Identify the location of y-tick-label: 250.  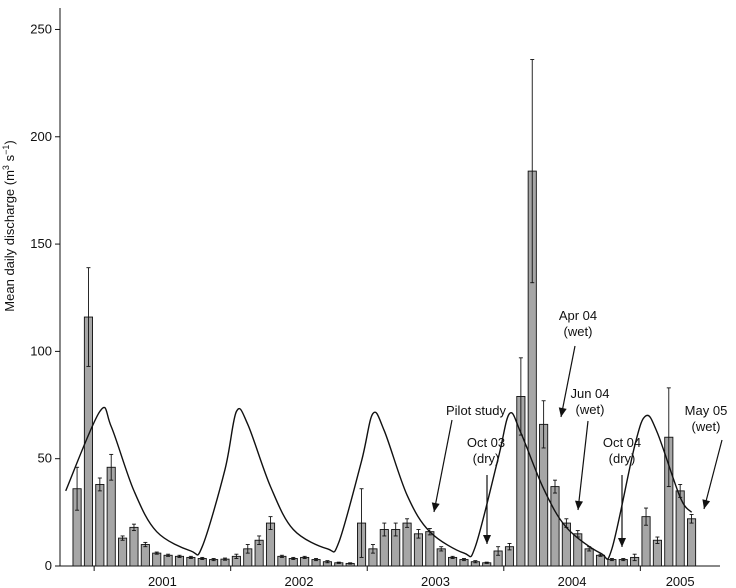
(41, 28).